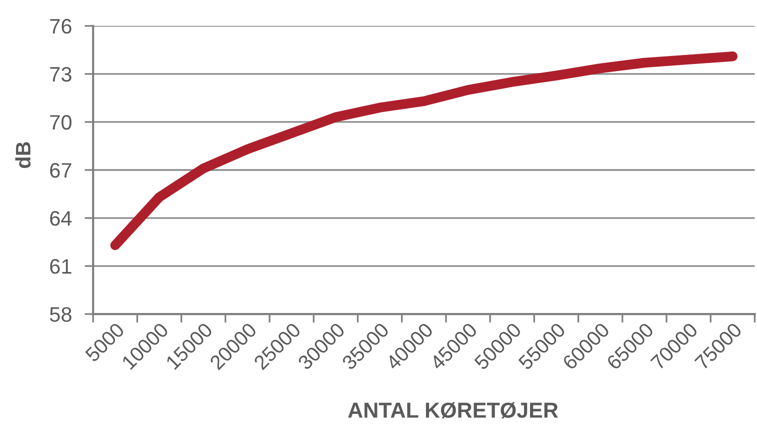 The width and height of the screenshot is (757, 425). I want to click on y-tick-label: 76, so click(61, 26).